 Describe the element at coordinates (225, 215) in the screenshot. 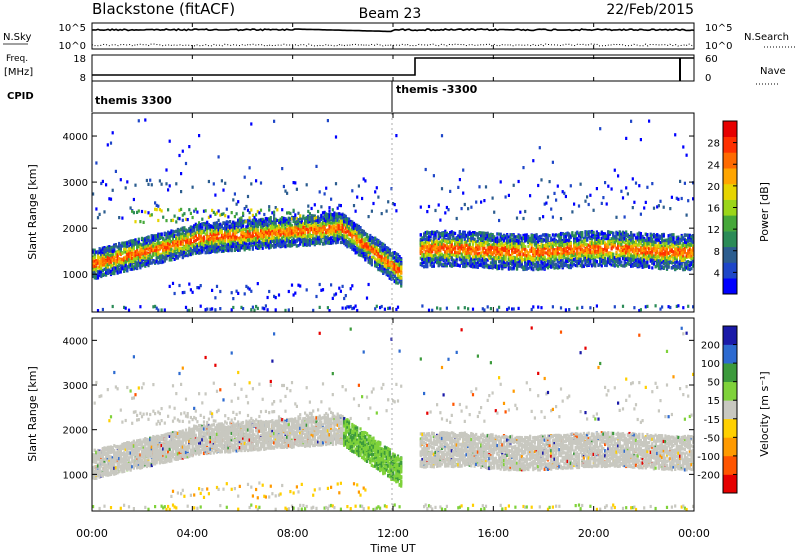

I see `power-cell-1955` at that location.